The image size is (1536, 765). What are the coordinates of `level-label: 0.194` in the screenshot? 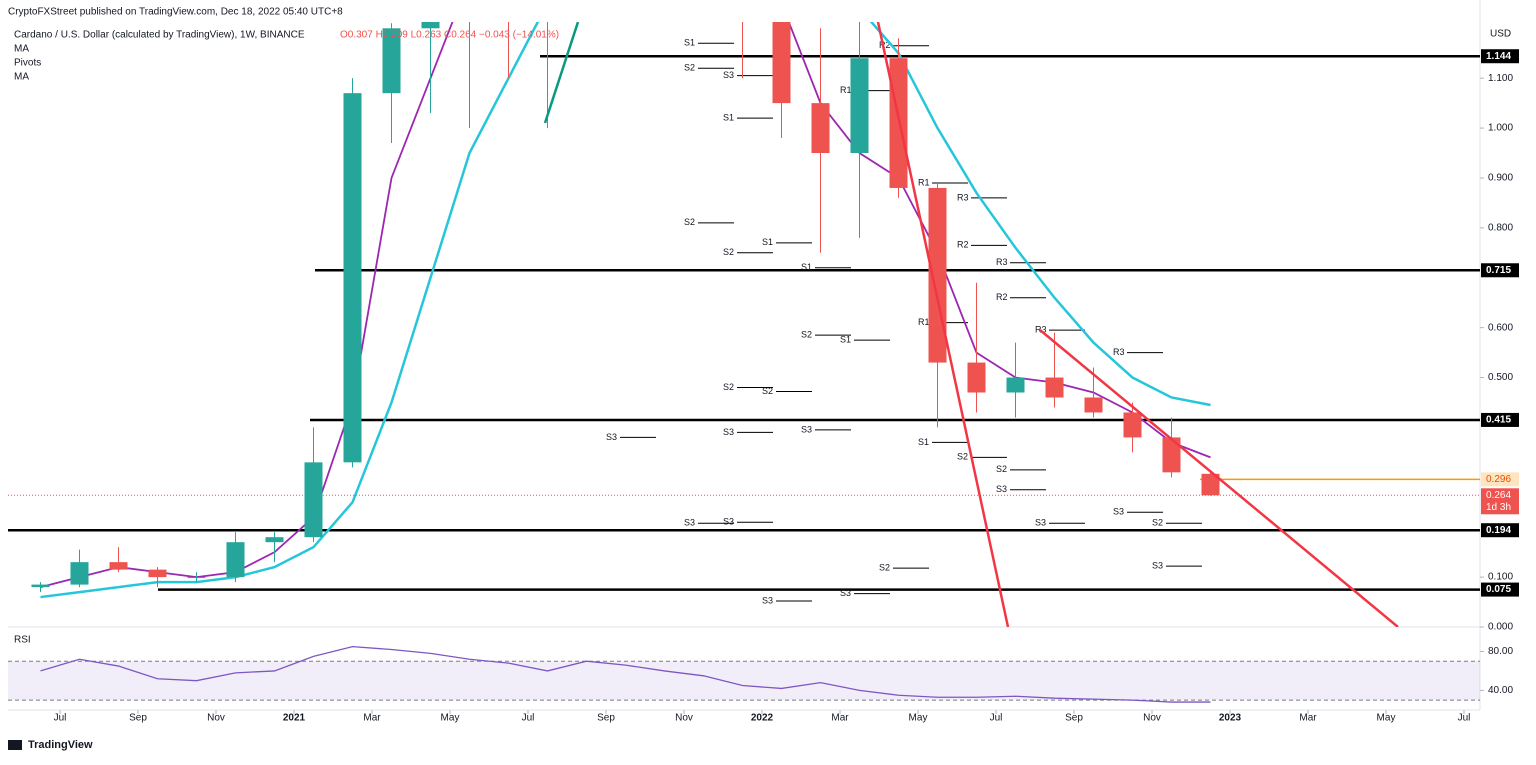 It's located at (1498, 530).